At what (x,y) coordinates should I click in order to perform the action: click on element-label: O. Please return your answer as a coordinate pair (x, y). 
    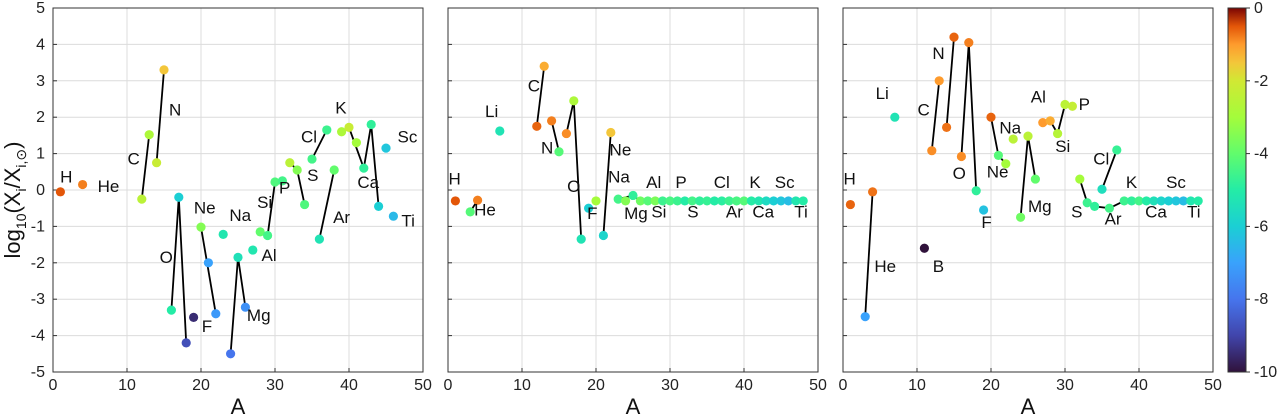
    Looking at the image, I should click on (959, 173).